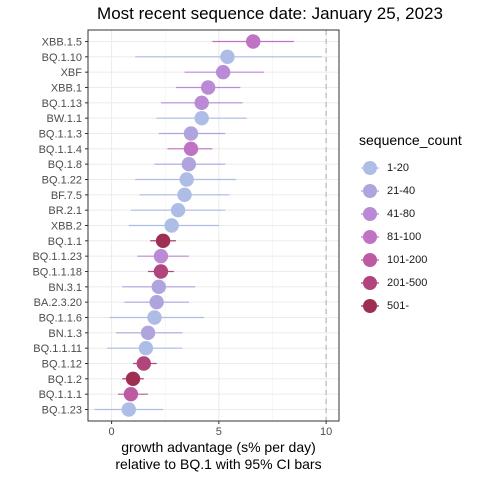 This screenshot has height=480, width=480. What do you see at coordinates (219, 432) in the screenshot?
I see `x-tick-label: 5` at bounding box center [219, 432].